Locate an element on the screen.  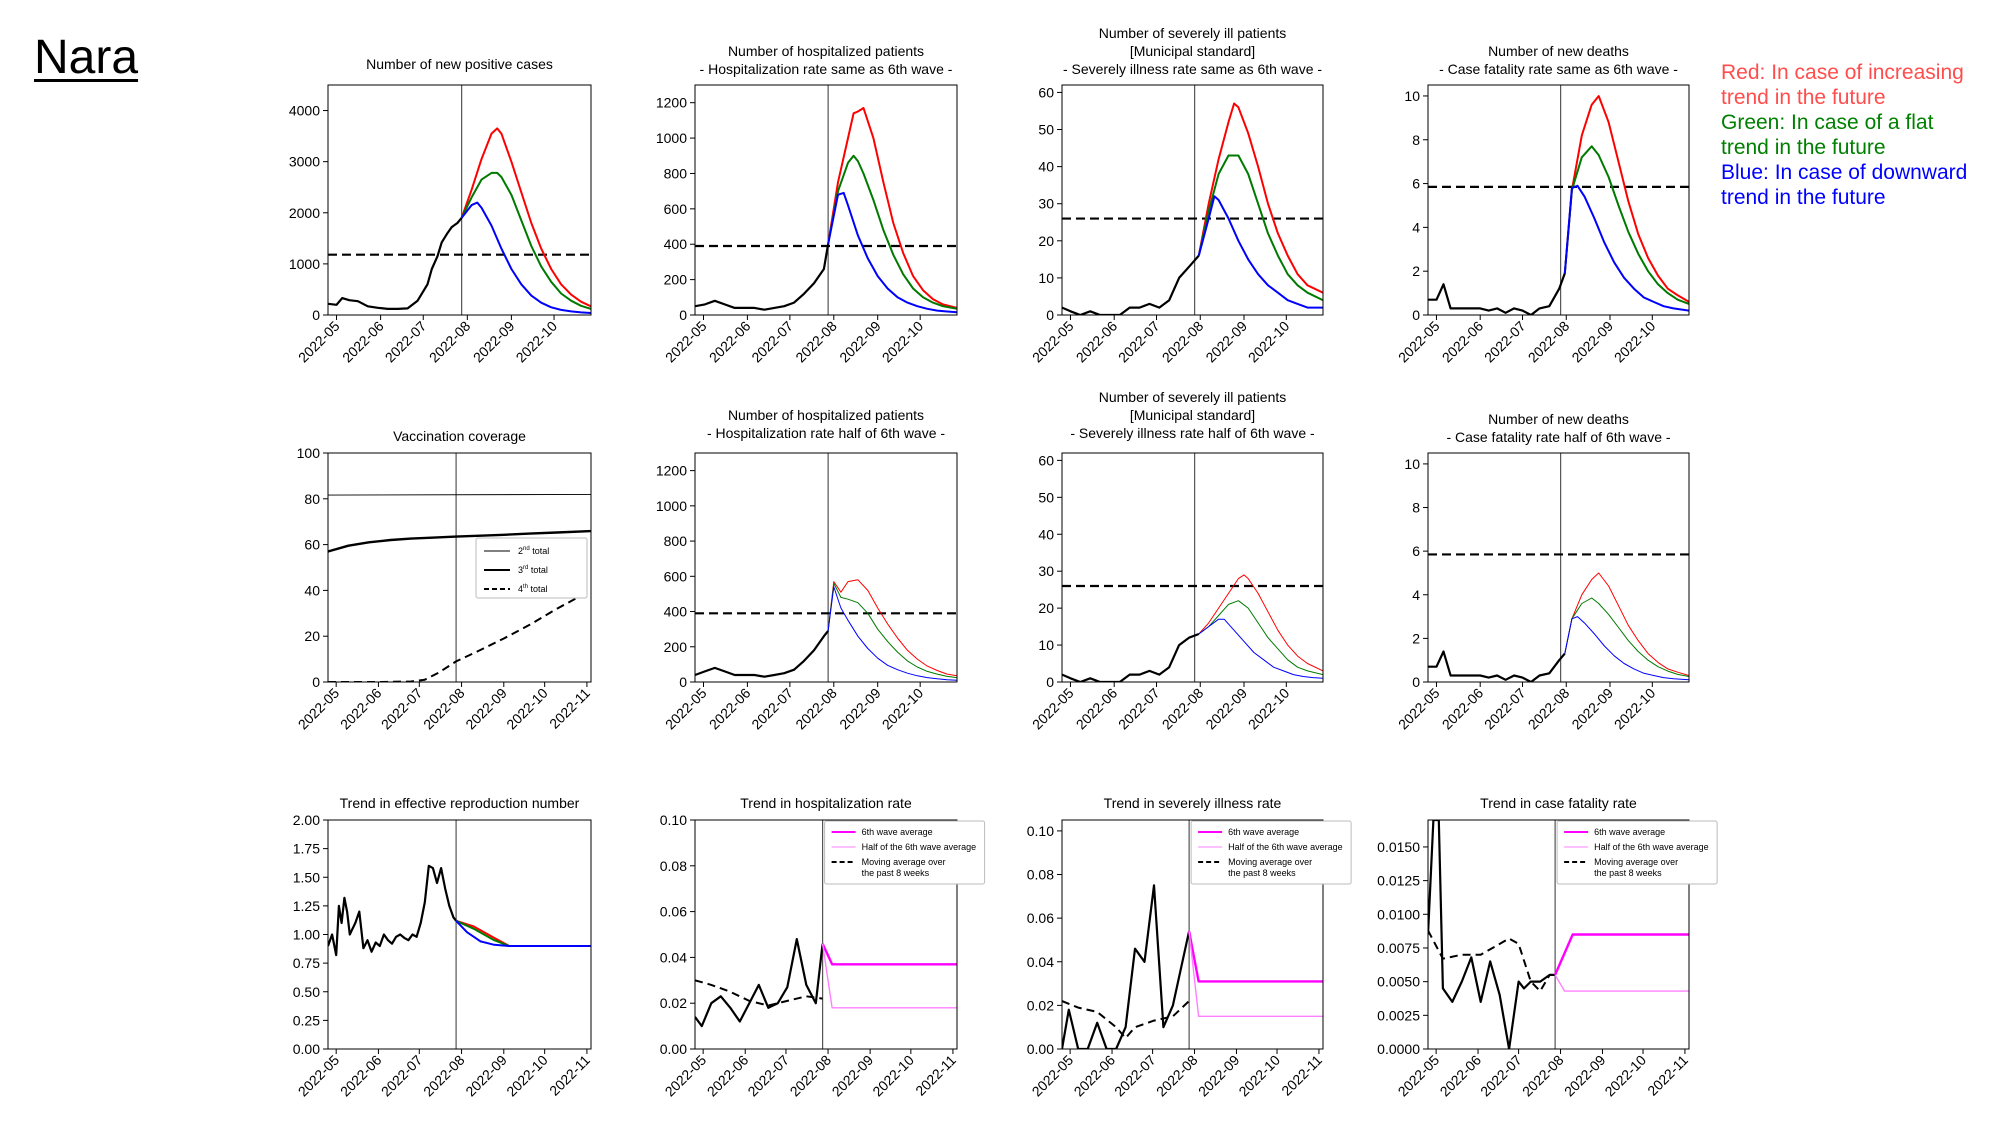
scenario-note-line: Blue: In case of downward is located at coordinates (1844, 172).